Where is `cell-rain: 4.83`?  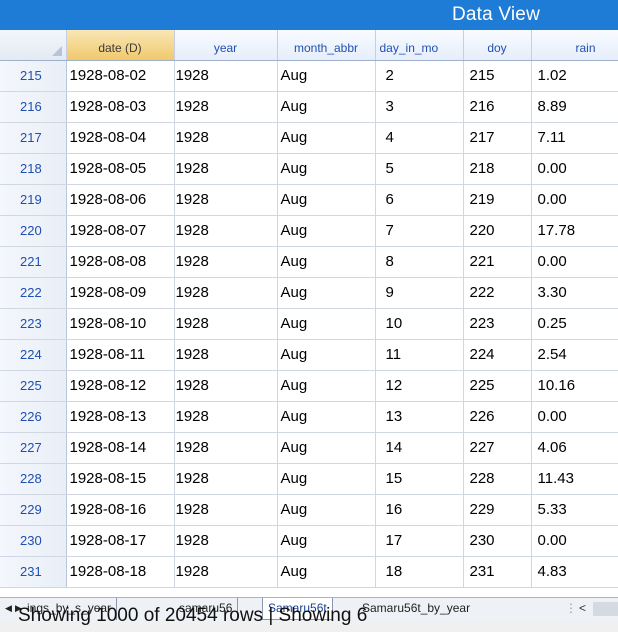 cell-rain: 4.83 is located at coordinates (574, 572).